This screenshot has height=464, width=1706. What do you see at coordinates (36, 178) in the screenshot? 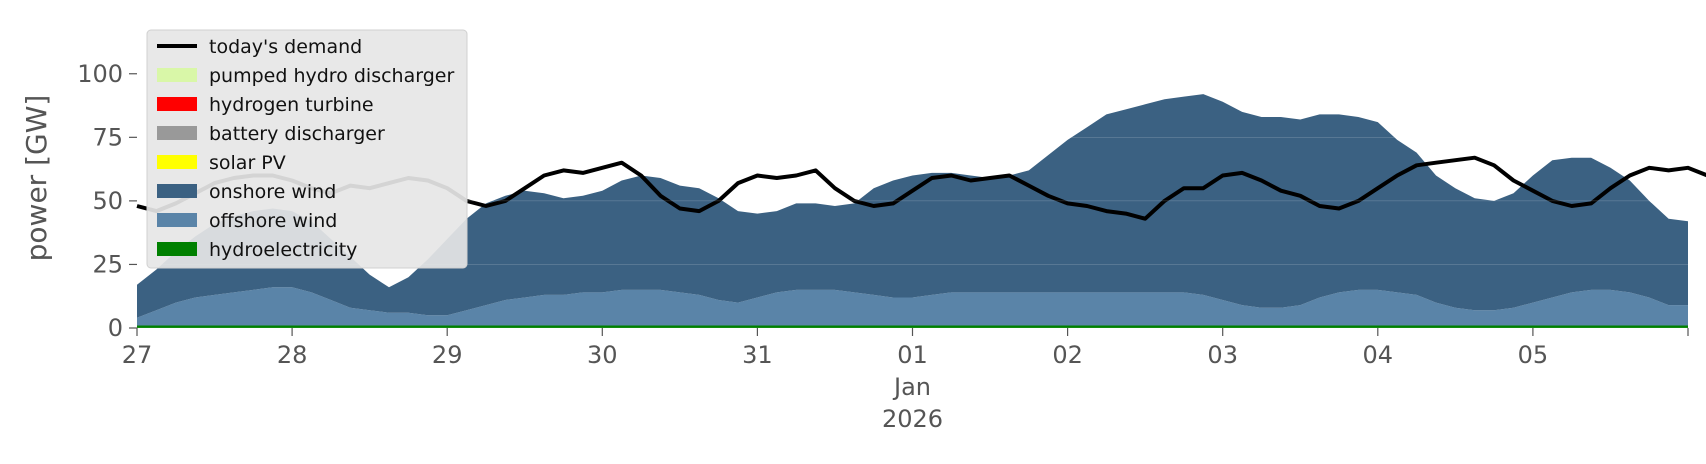
I see `y-axis-label: power [GW]` at bounding box center [36, 178].